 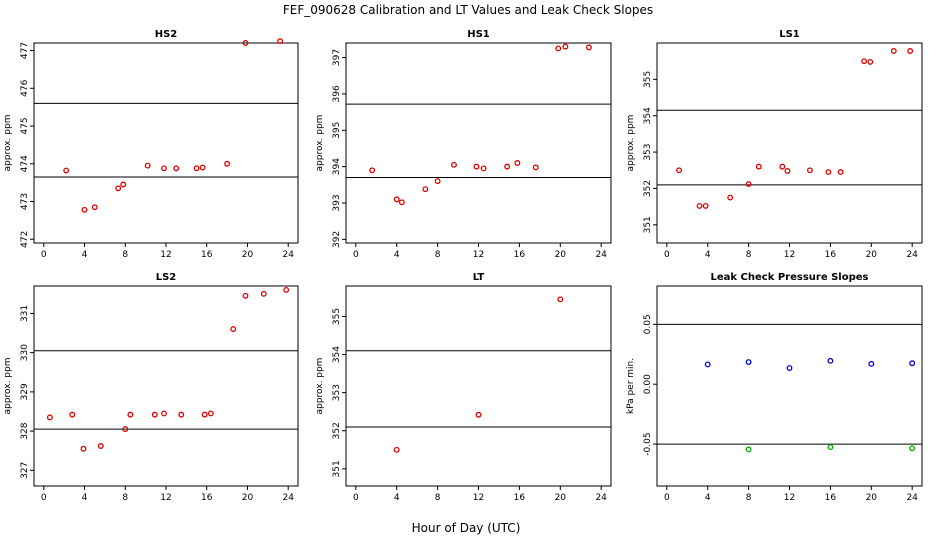 I want to click on x-axis-label: Hour of Day (UTC), so click(x=466, y=528).